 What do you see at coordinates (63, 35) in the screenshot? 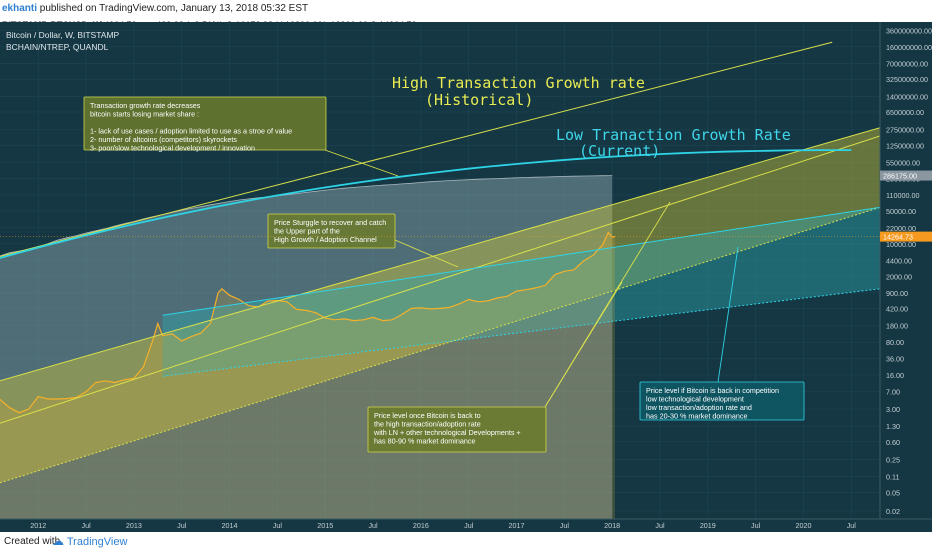
I see `chart-title: Bitcoin / Dollar, W, BITSTAMP` at bounding box center [63, 35].